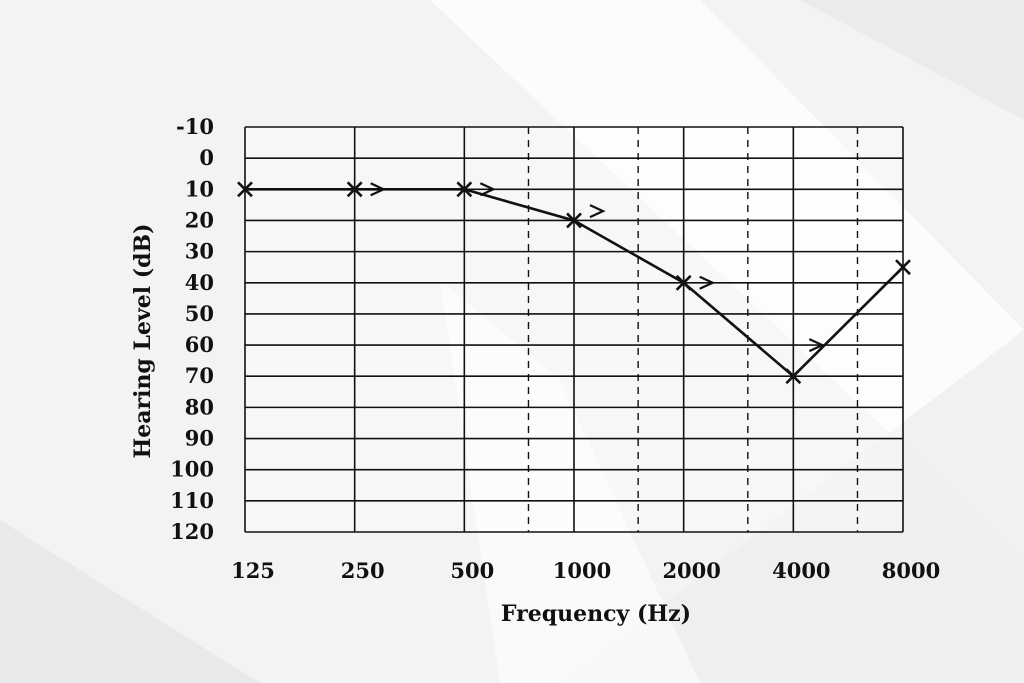 This screenshot has height=683, width=1024. Describe the element at coordinates (582, 570) in the screenshot. I see `x-tick-label: 1000` at that location.